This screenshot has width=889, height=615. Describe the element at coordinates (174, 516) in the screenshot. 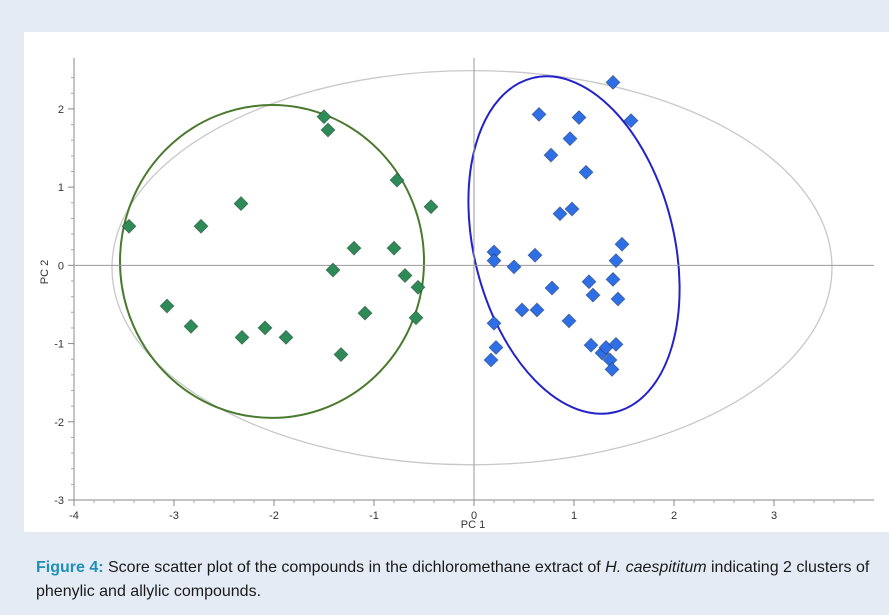

I see `x-tick-label: -3` at that location.